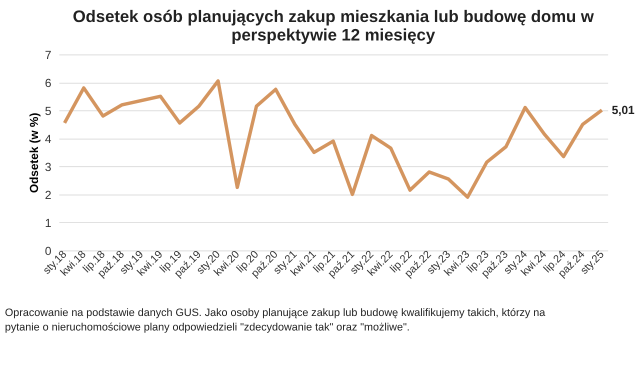 Image resolution: width=640 pixels, height=373 pixels. What do you see at coordinates (48, 111) in the screenshot?
I see `y-tick-label: 5` at bounding box center [48, 111].